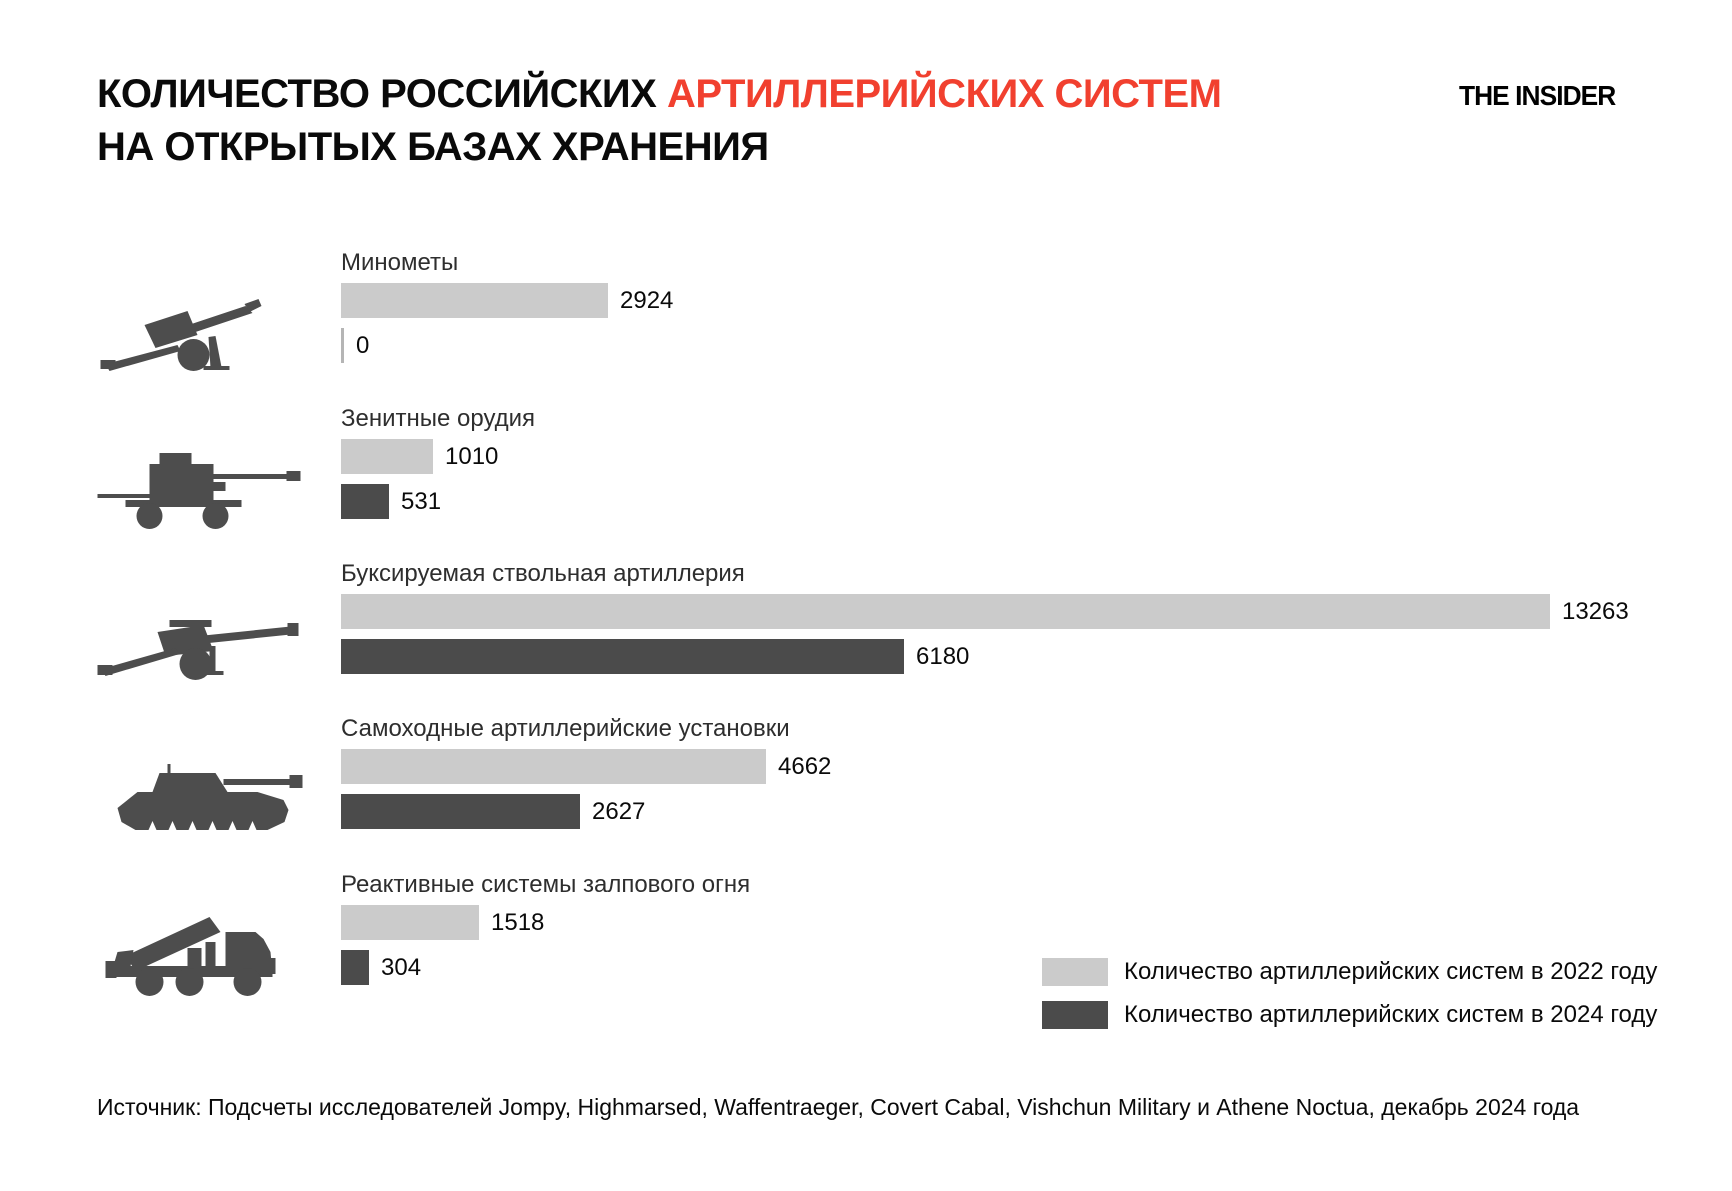 The image size is (1732, 1191). I want to click on bar-2024-towed-artillery, so click(622, 656).